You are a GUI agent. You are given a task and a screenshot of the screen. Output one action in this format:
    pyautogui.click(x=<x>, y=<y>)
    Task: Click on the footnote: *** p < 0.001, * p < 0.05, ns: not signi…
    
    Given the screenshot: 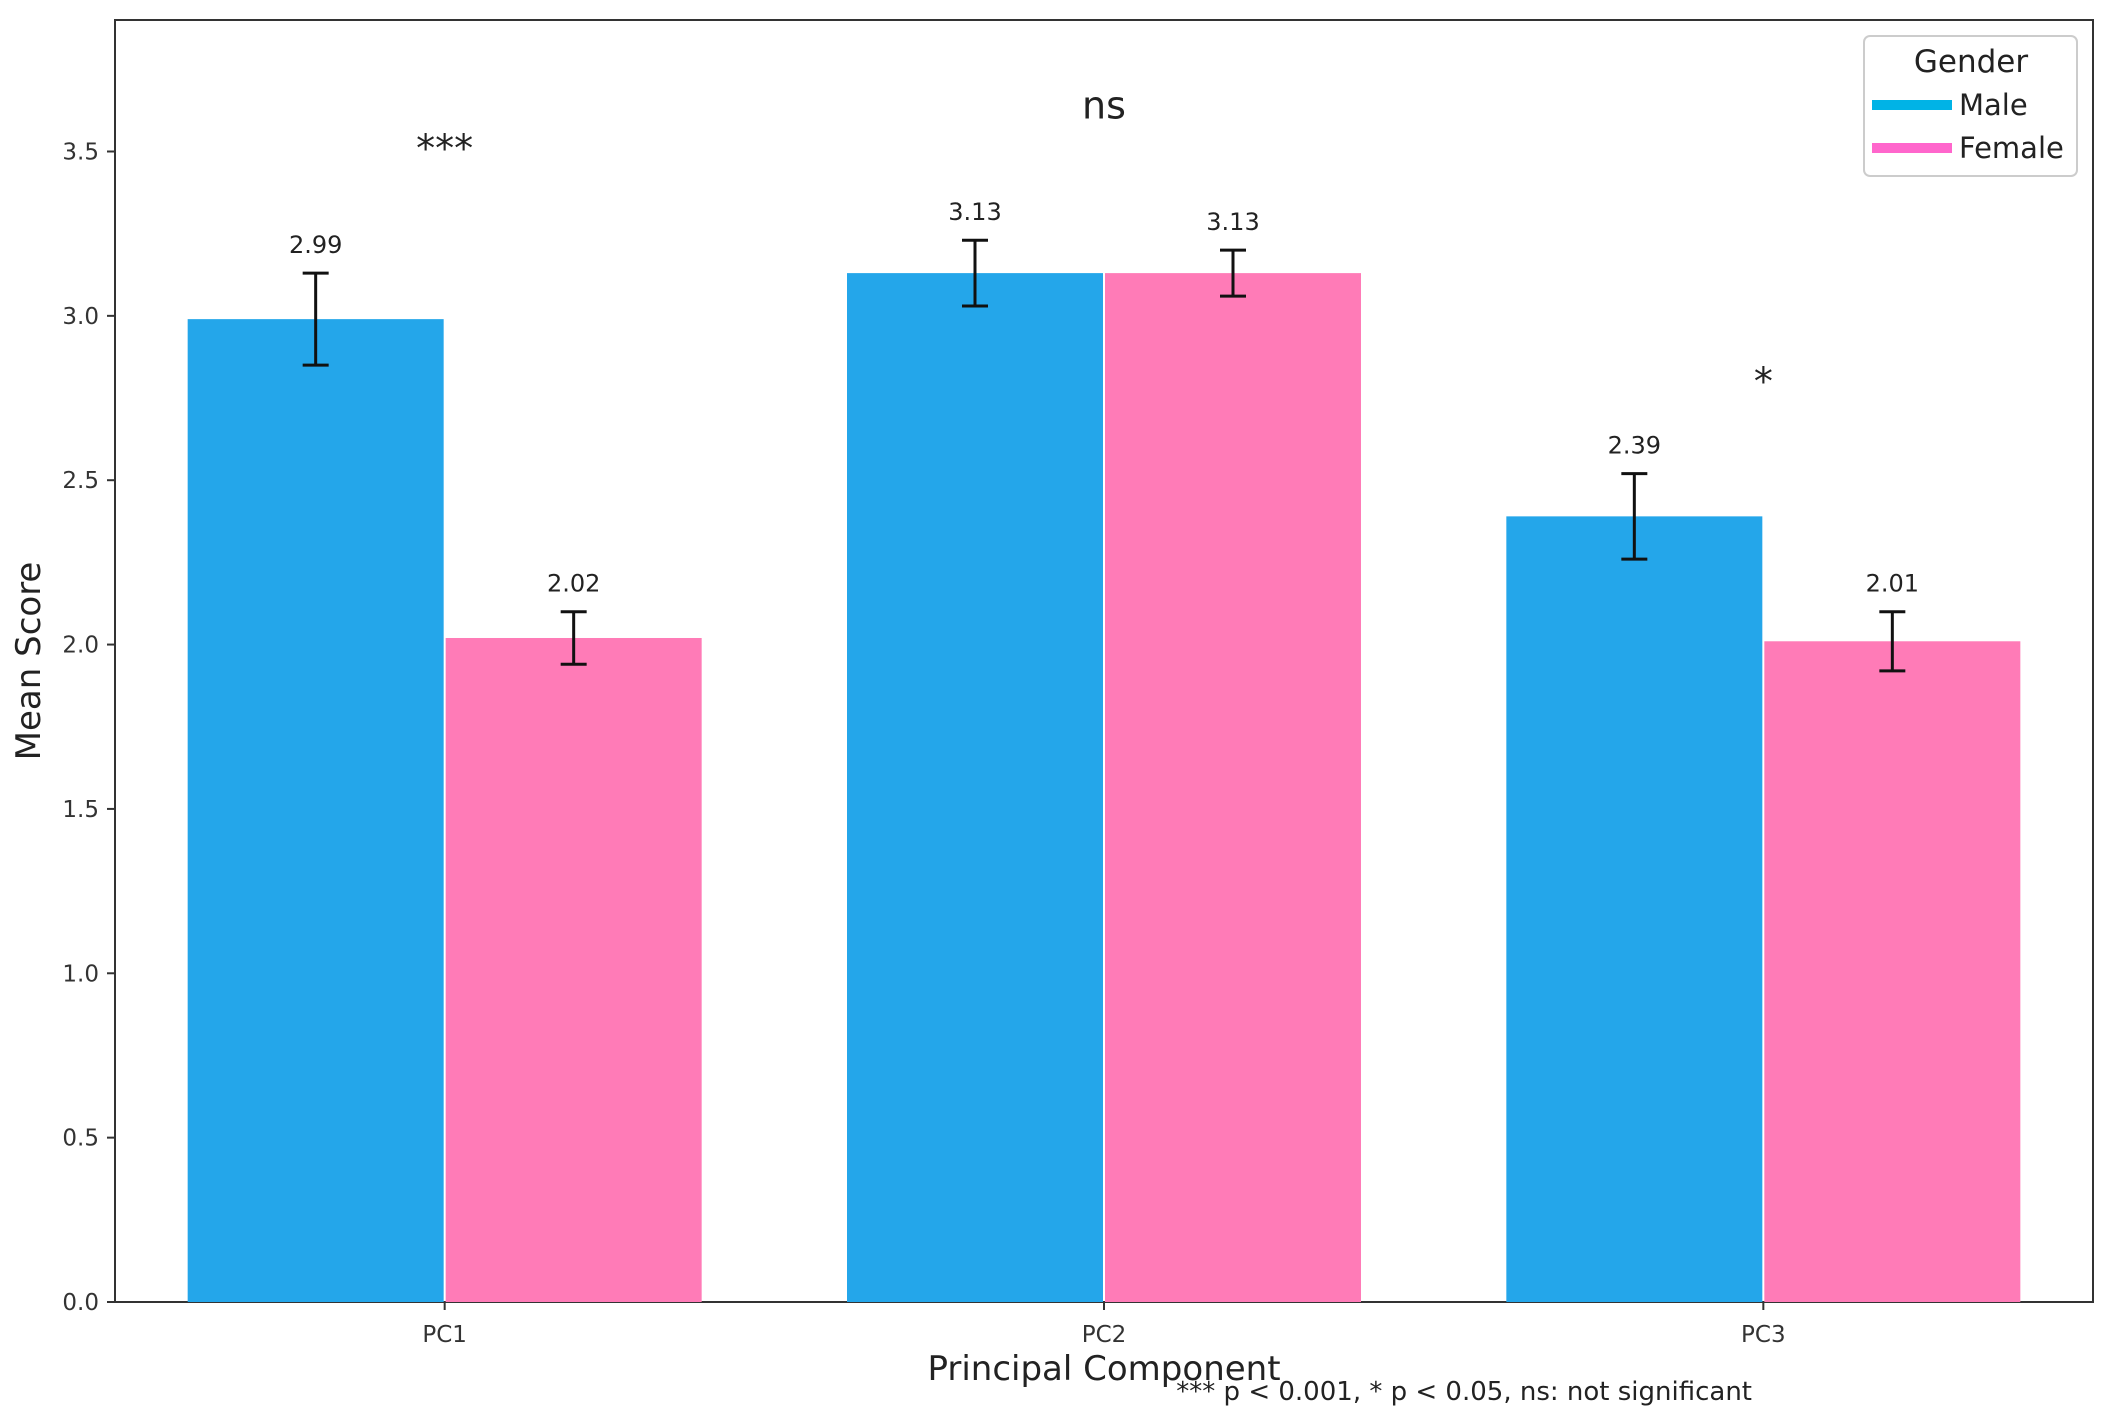 What is the action you would take?
    pyautogui.click(x=1464, y=1392)
    